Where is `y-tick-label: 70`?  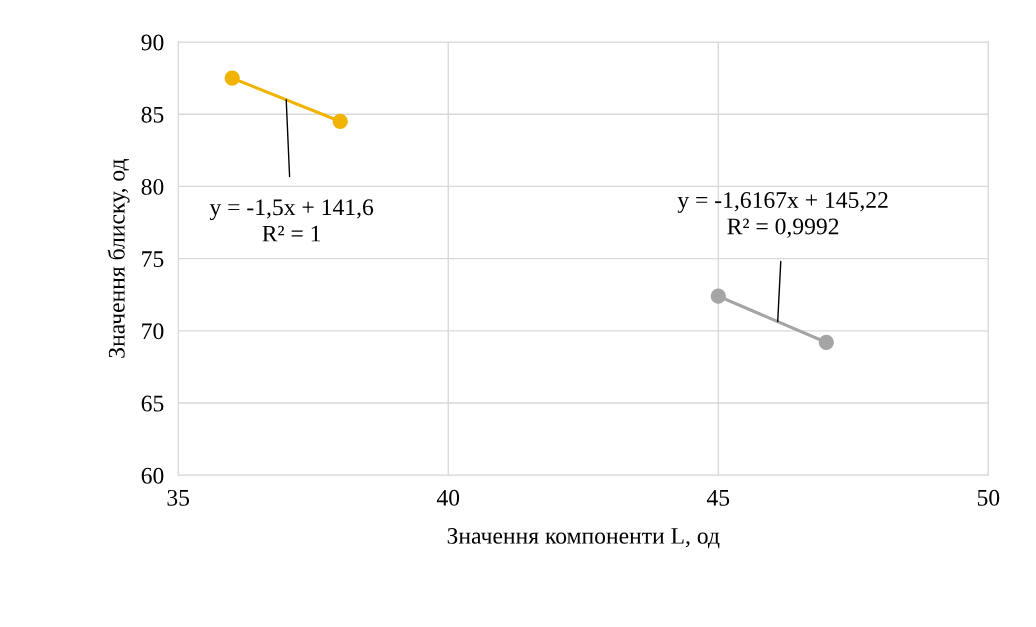 y-tick-label: 70 is located at coordinates (153, 331).